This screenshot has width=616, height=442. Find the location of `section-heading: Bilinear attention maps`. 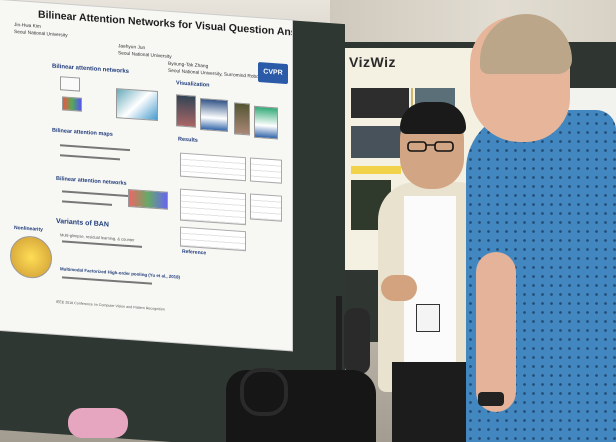

section-heading: Bilinear attention maps is located at coordinates (82, 132).